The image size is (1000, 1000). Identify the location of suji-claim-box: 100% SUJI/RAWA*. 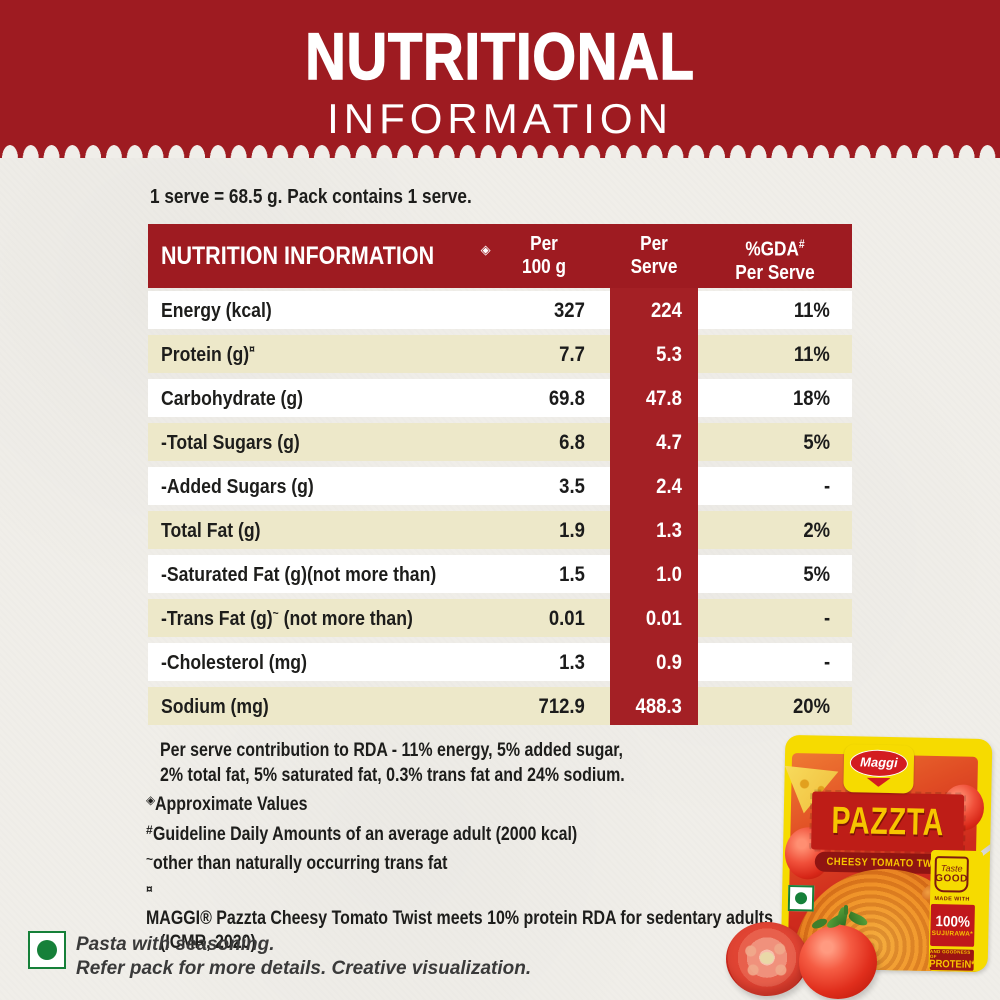
(952, 925).